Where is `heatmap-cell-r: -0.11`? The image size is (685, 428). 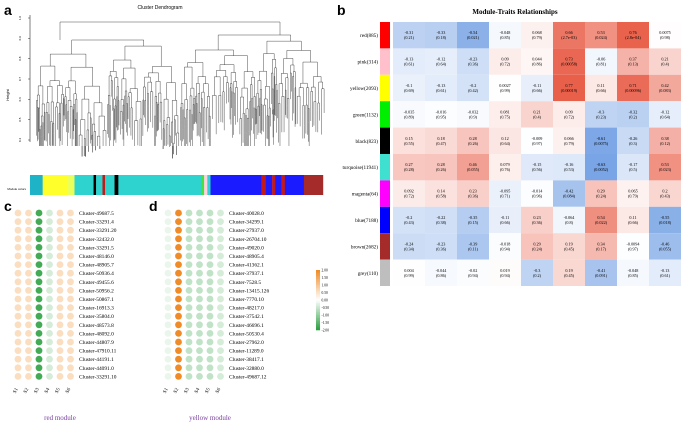 heatmap-cell-r: -0.11 is located at coordinates (537, 85).